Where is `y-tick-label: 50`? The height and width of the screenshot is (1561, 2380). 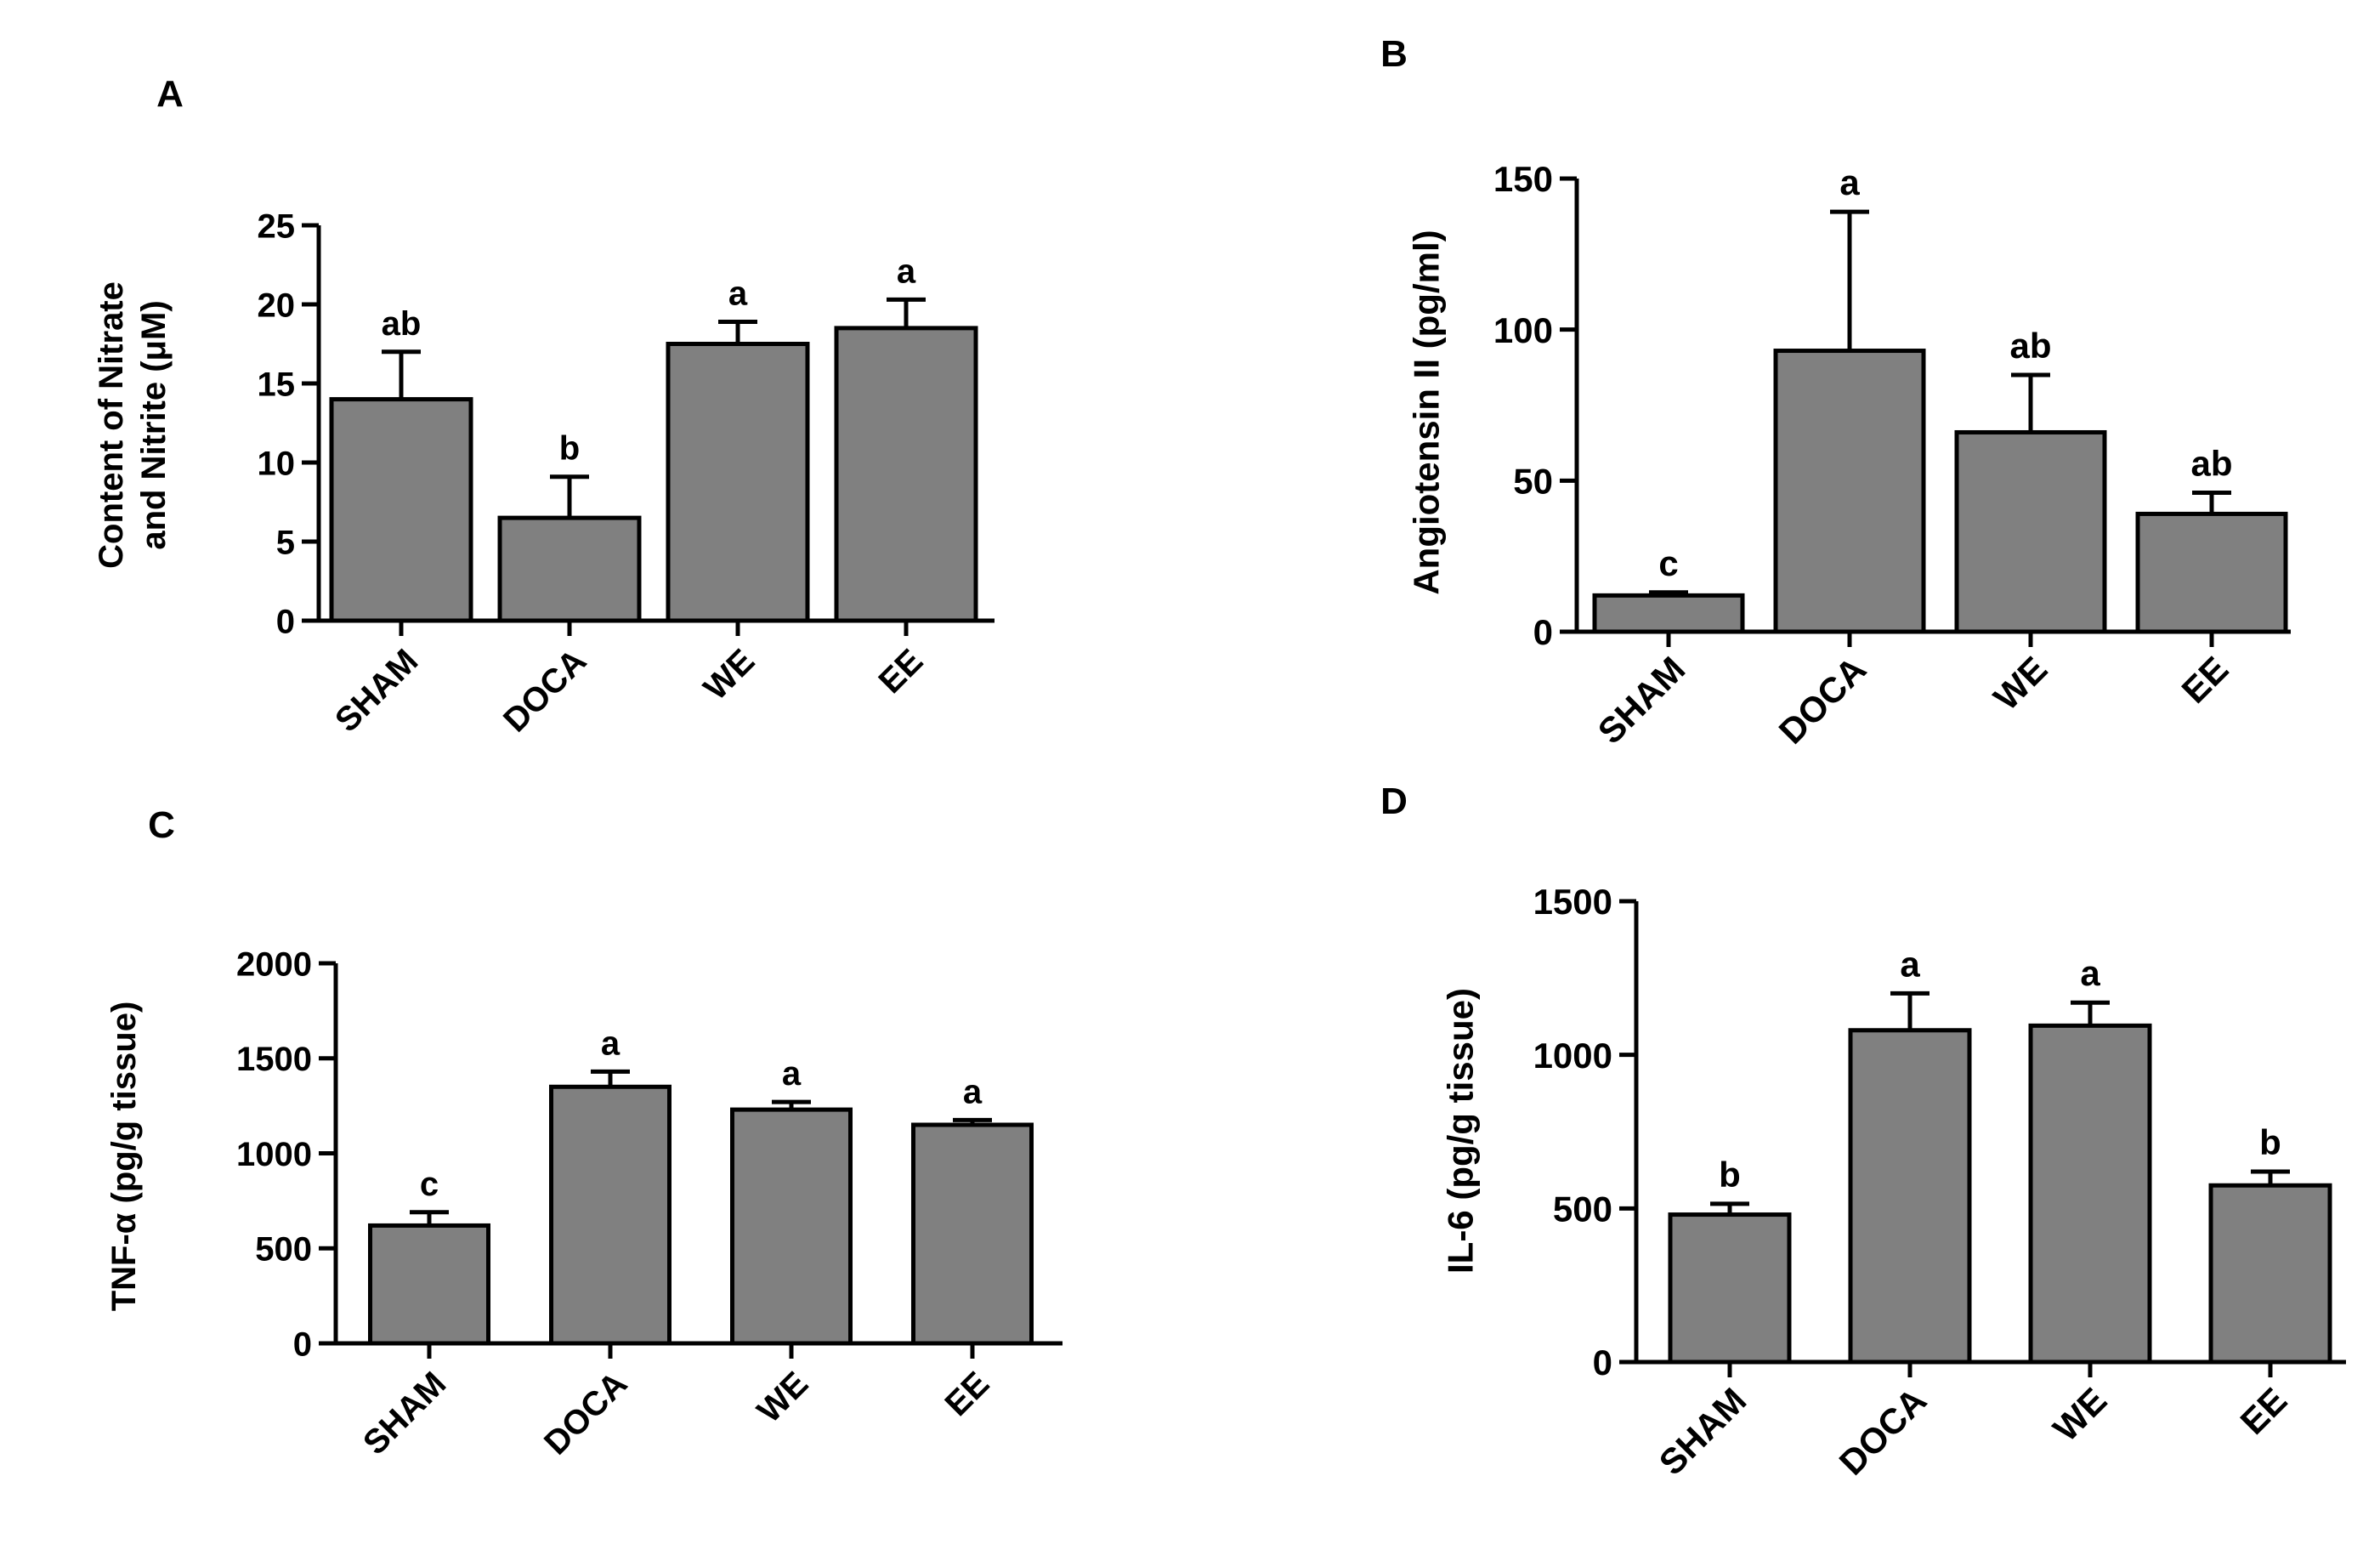
y-tick-label: 50 is located at coordinates (1533, 481).